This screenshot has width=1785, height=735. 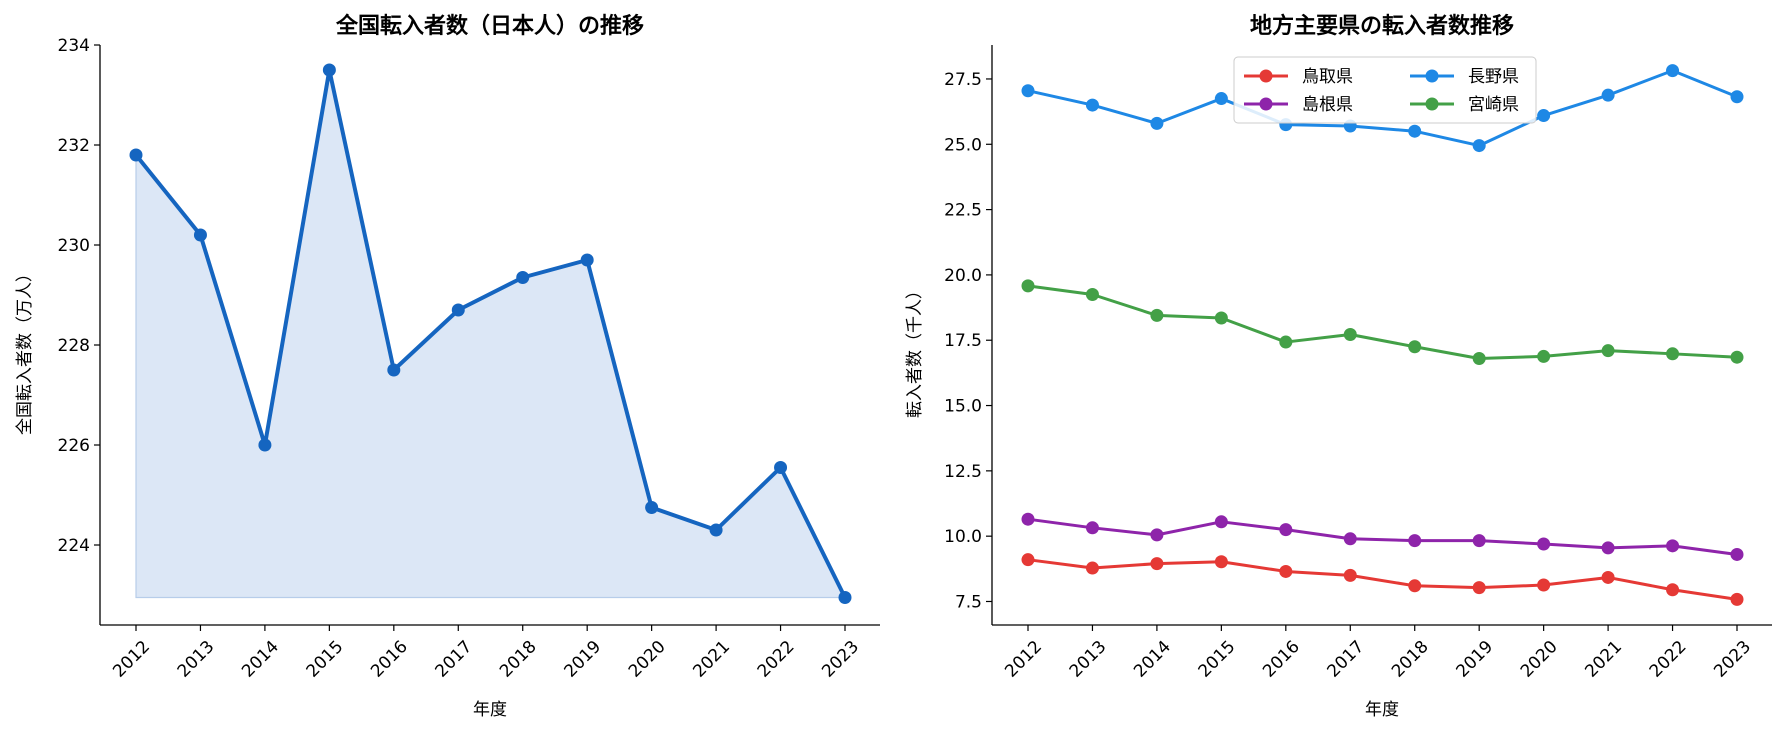 I want to click on prefecture-x-tick-label: 2022, so click(x=1668, y=659).